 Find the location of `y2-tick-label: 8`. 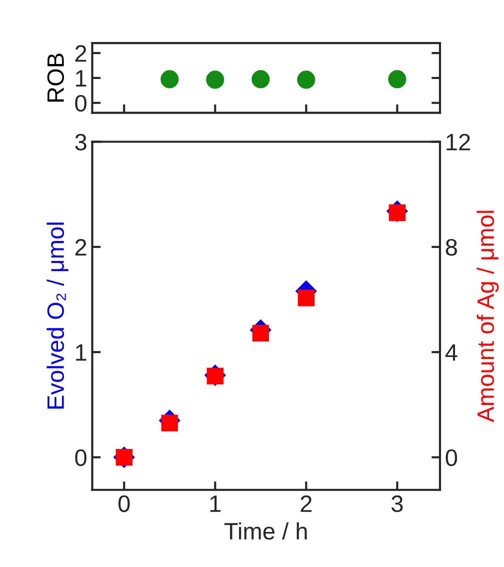

y2-tick-label: 8 is located at coordinates (451, 247).